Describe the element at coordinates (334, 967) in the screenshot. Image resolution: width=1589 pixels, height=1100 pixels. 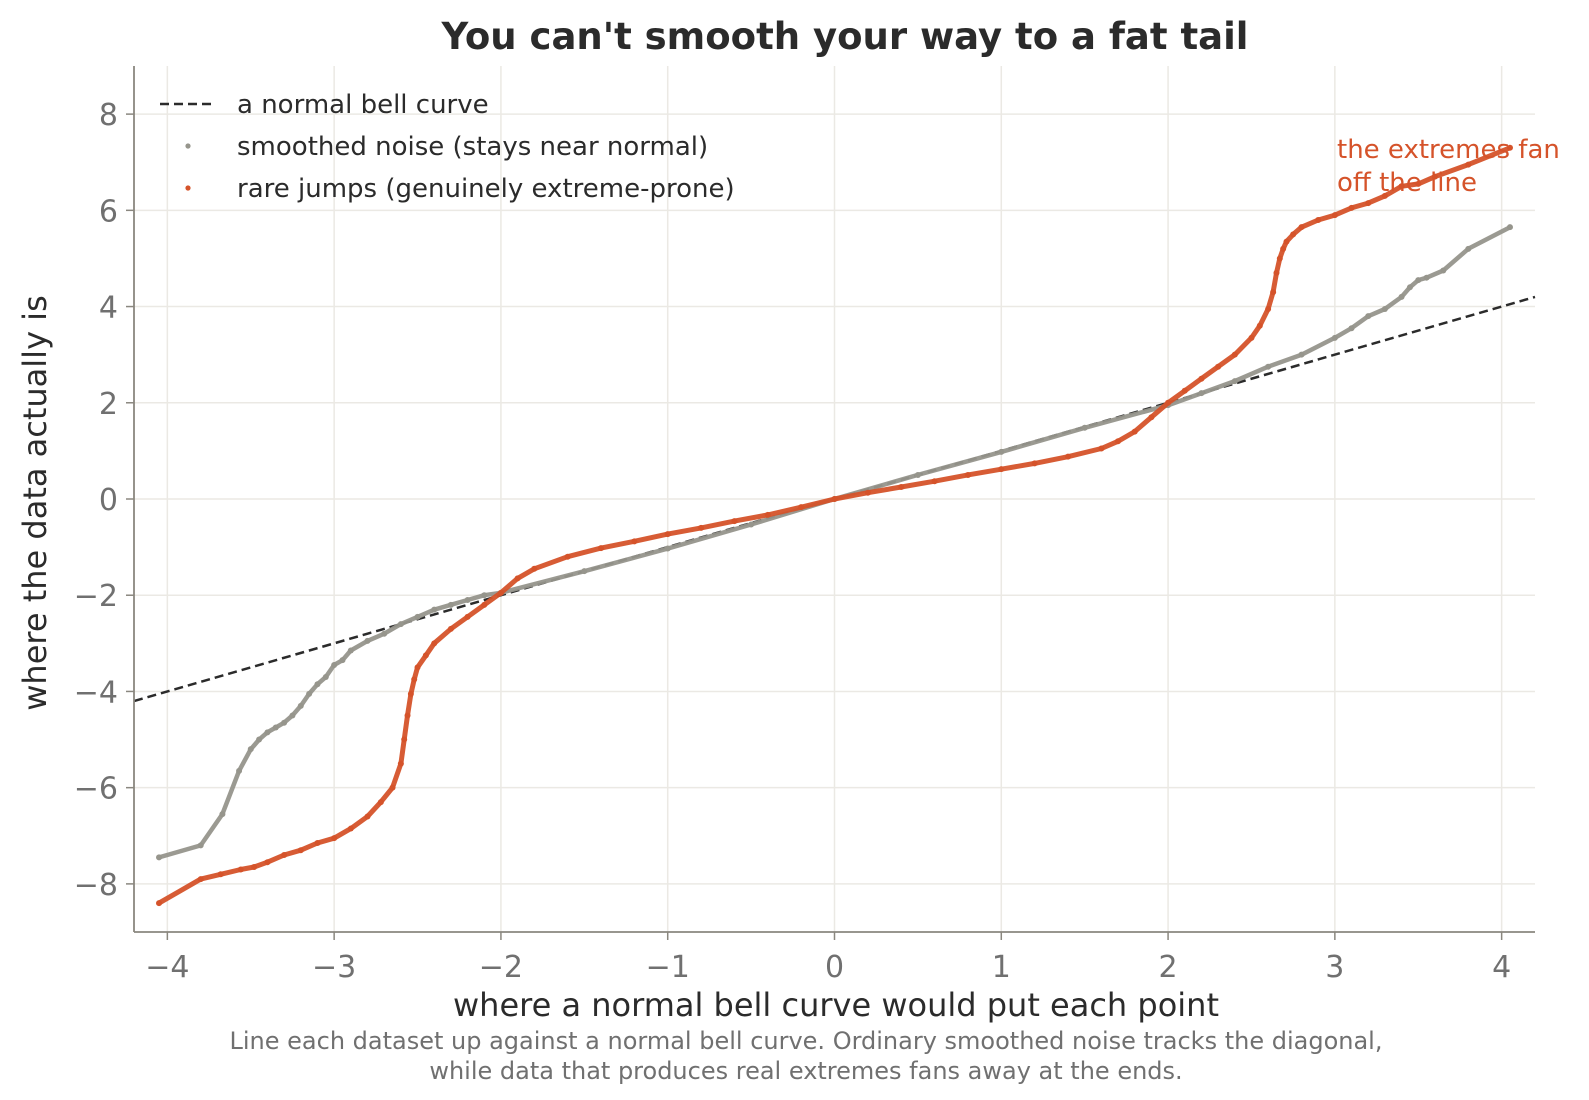
I see `x-tick-label: −3` at that location.